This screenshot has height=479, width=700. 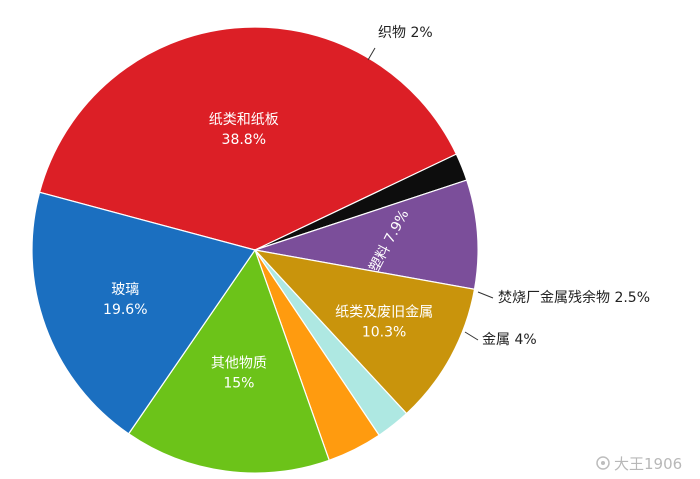 What do you see at coordinates (239, 364) in the screenshot?
I see `slice-name-6: 其他物质` at bounding box center [239, 364].